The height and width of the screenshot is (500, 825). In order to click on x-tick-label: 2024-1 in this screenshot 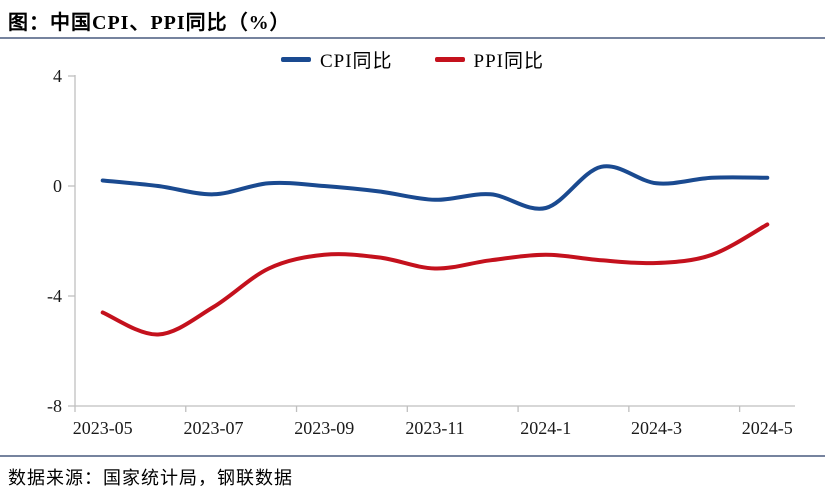, I will do `click(545, 428)`.